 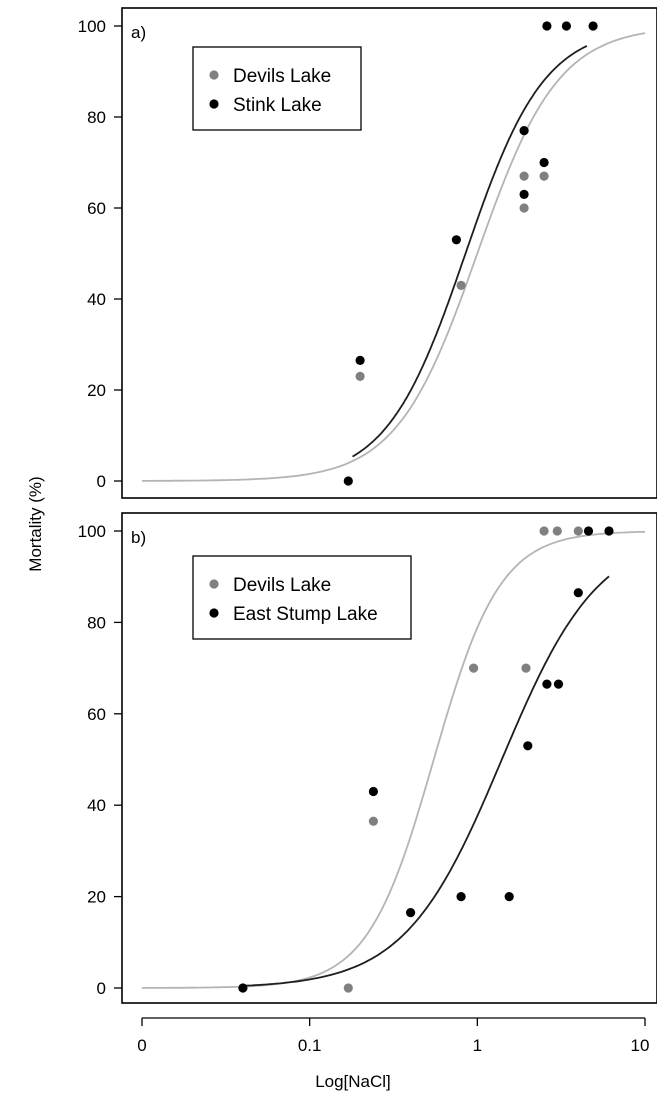 I want to click on legend-label: Stink Lake, so click(x=277, y=105).